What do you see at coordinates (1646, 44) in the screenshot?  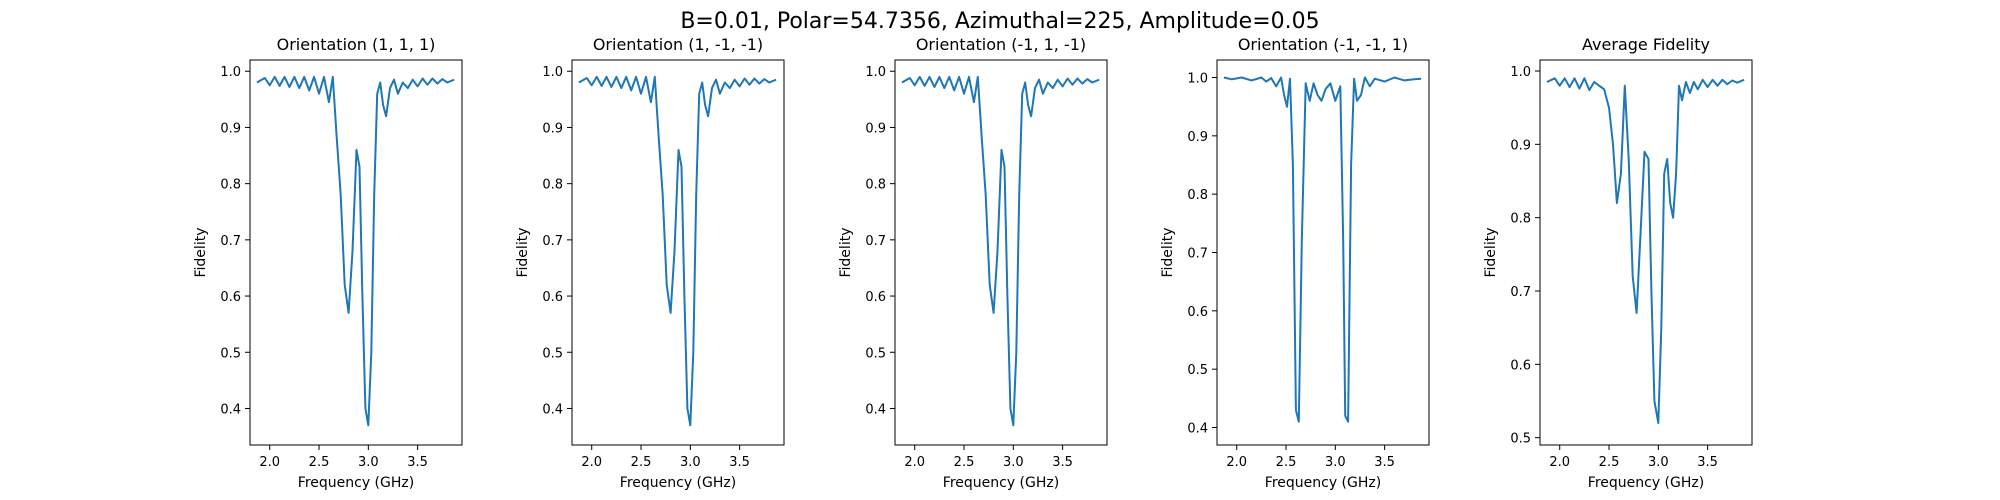 I see `subplot-title: Average Fidelity` at bounding box center [1646, 44].